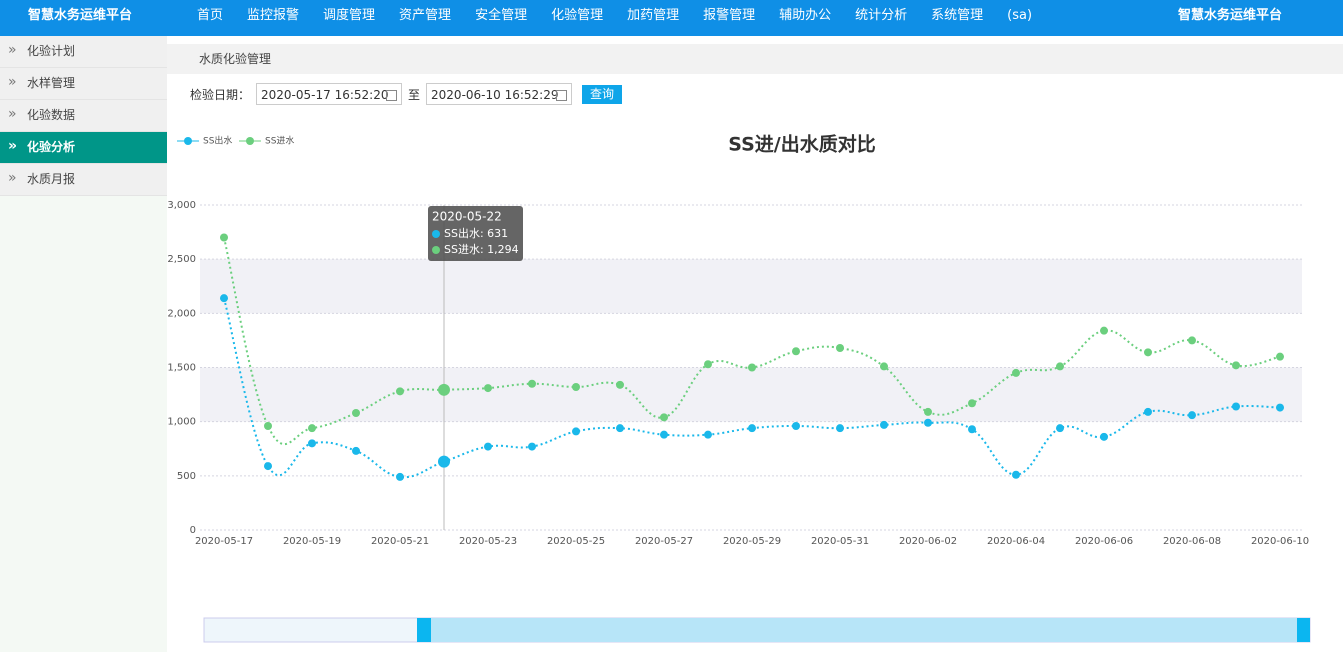 This screenshot has height=652, width=1343. Describe the element at coordinates (1104, 541) in the screenshot. I see `x-tick-label: 2020-06-06` at that location.